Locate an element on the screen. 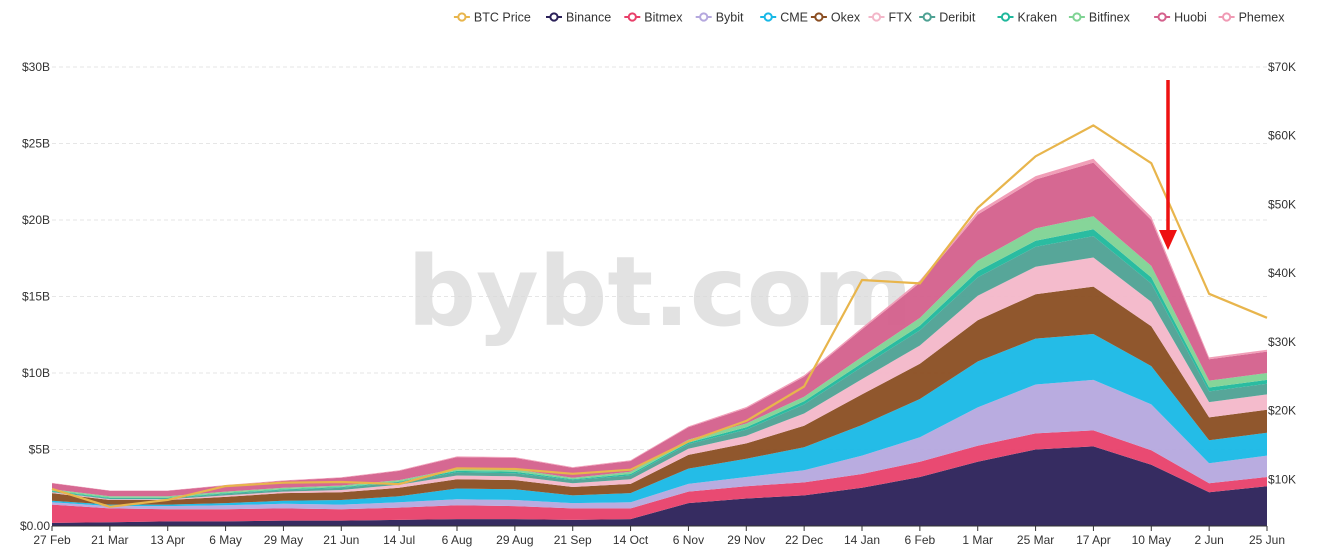  legend-item-cme: CME is located at coordinates (784, 18).